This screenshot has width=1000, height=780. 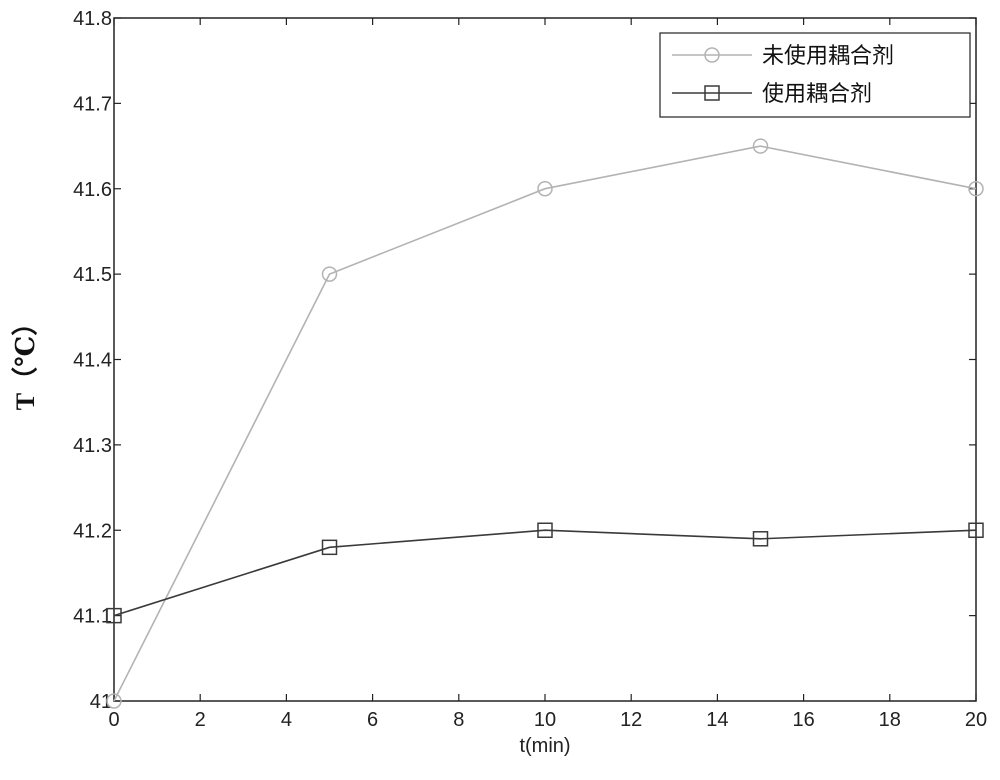 What do you see at coordinates (92, 531) in the screenshot?
I see `y-tick-label: 41.2` at bounding box center [92, 531].